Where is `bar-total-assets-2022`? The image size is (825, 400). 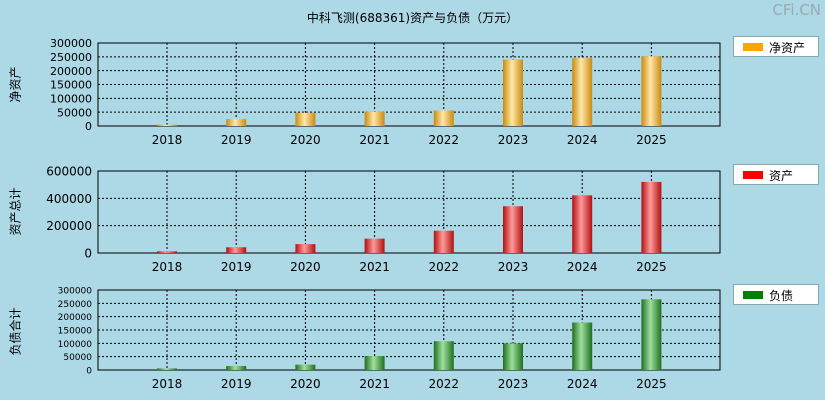 bar-total-assets-2022 is located at coordinates (443, 241).